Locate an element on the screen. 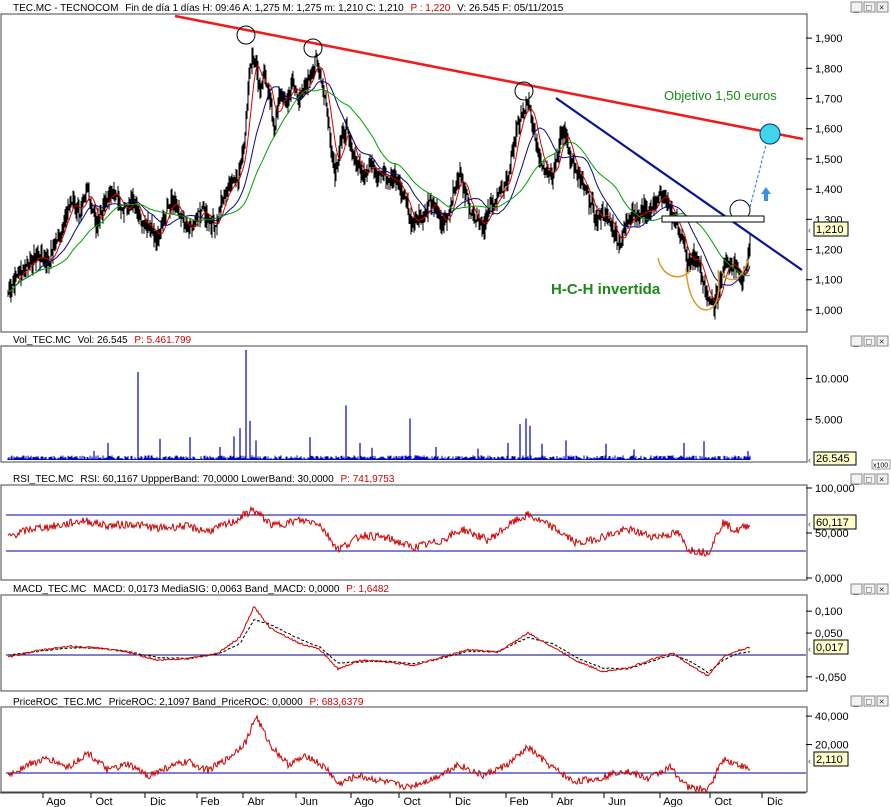 The width and height of the screenshot is (891, 807). x-tick-label: Ago is located at coordinates (56, 801).